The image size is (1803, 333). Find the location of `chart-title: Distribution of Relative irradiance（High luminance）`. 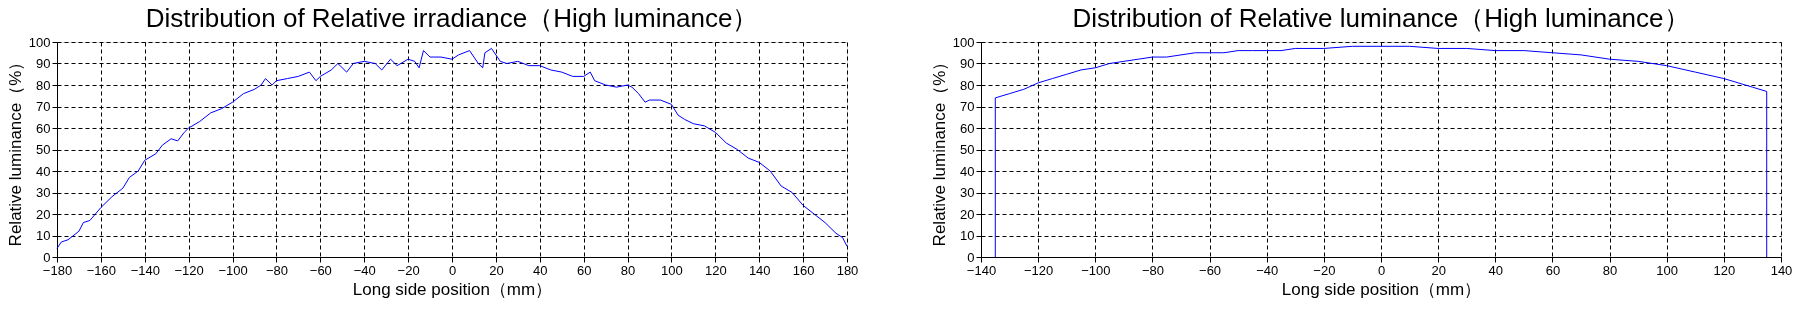

chart-title: Distribution of Relative irradiance（High luminance） is located at coordinates (452, 18).